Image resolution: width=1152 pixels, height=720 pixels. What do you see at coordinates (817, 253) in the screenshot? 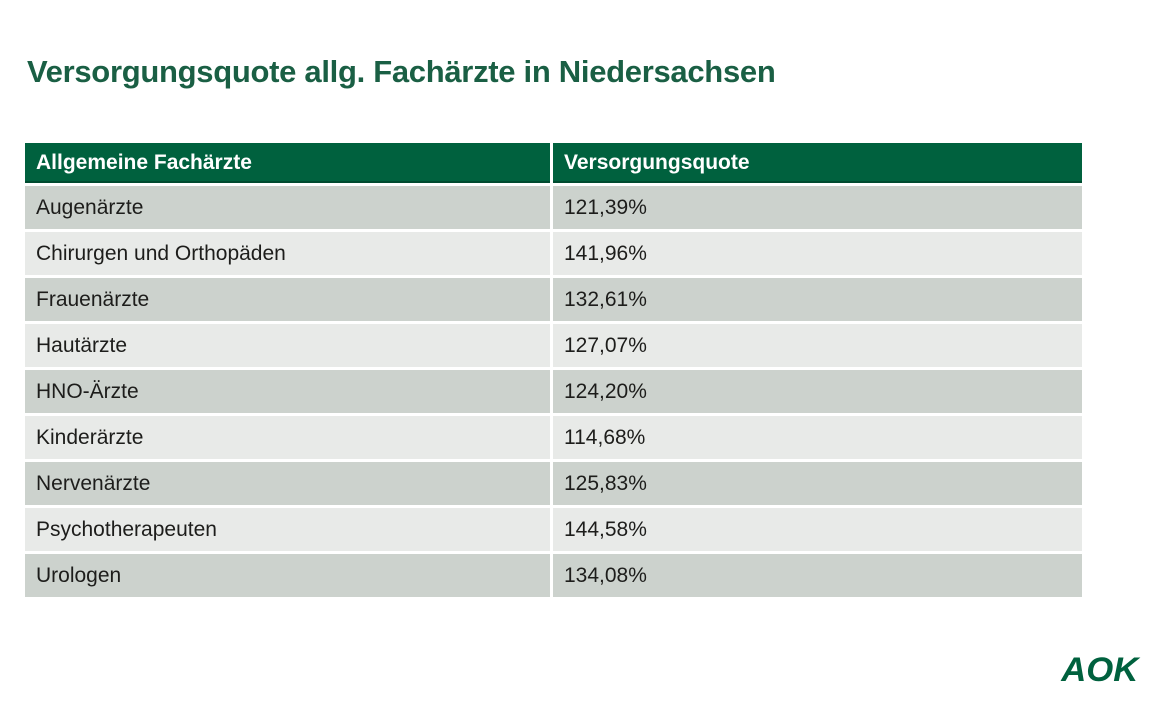
I see `row-value: 141,96%` at bounding box center [817, 253].